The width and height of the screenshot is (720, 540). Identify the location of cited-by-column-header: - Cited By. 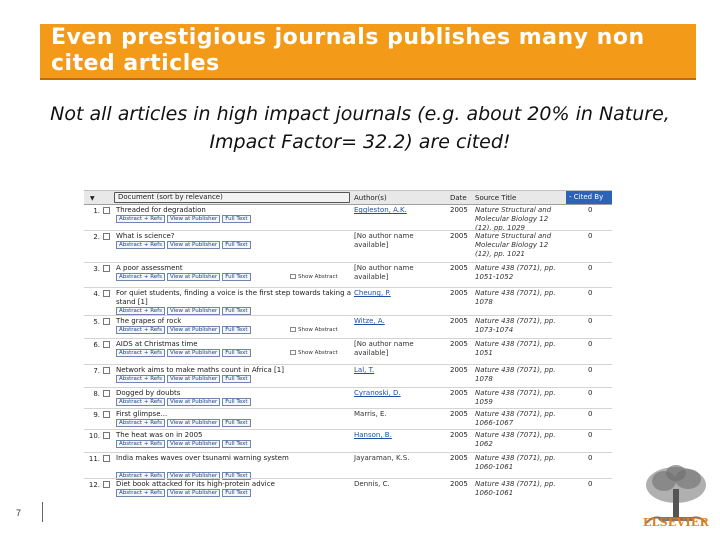
(589, 197).